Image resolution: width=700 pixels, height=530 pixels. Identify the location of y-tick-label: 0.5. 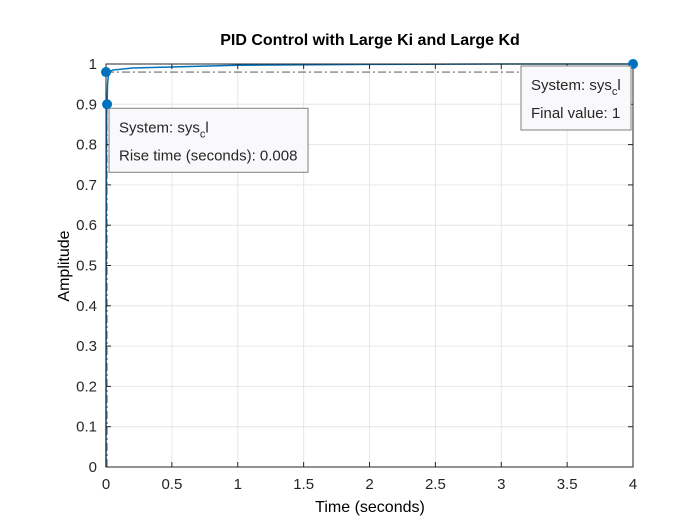
(86, 266).